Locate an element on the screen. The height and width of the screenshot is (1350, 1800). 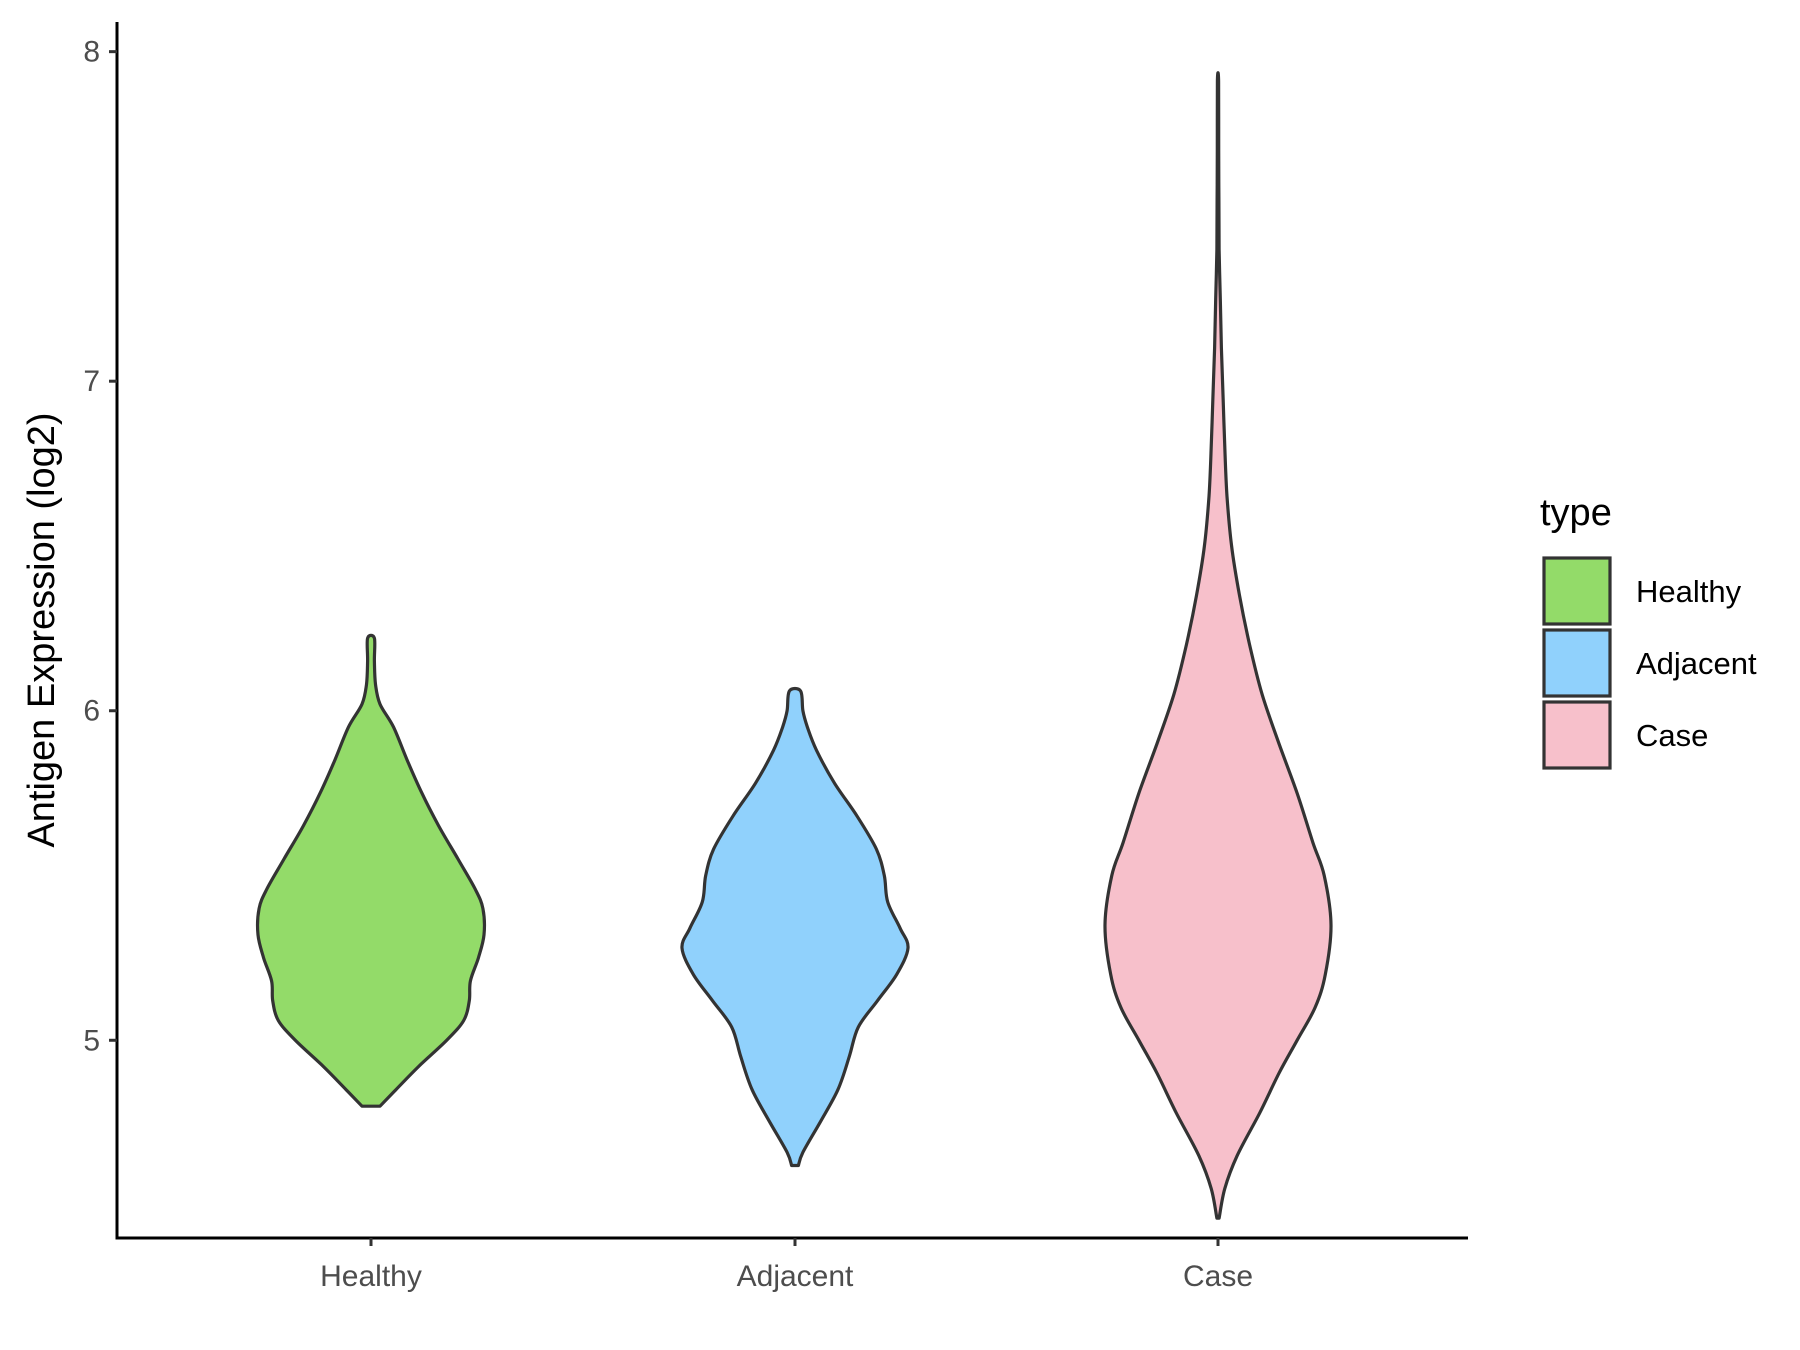
x-ticks-group: Healthy Adjacent Case is located at coordinates (786, 1265).